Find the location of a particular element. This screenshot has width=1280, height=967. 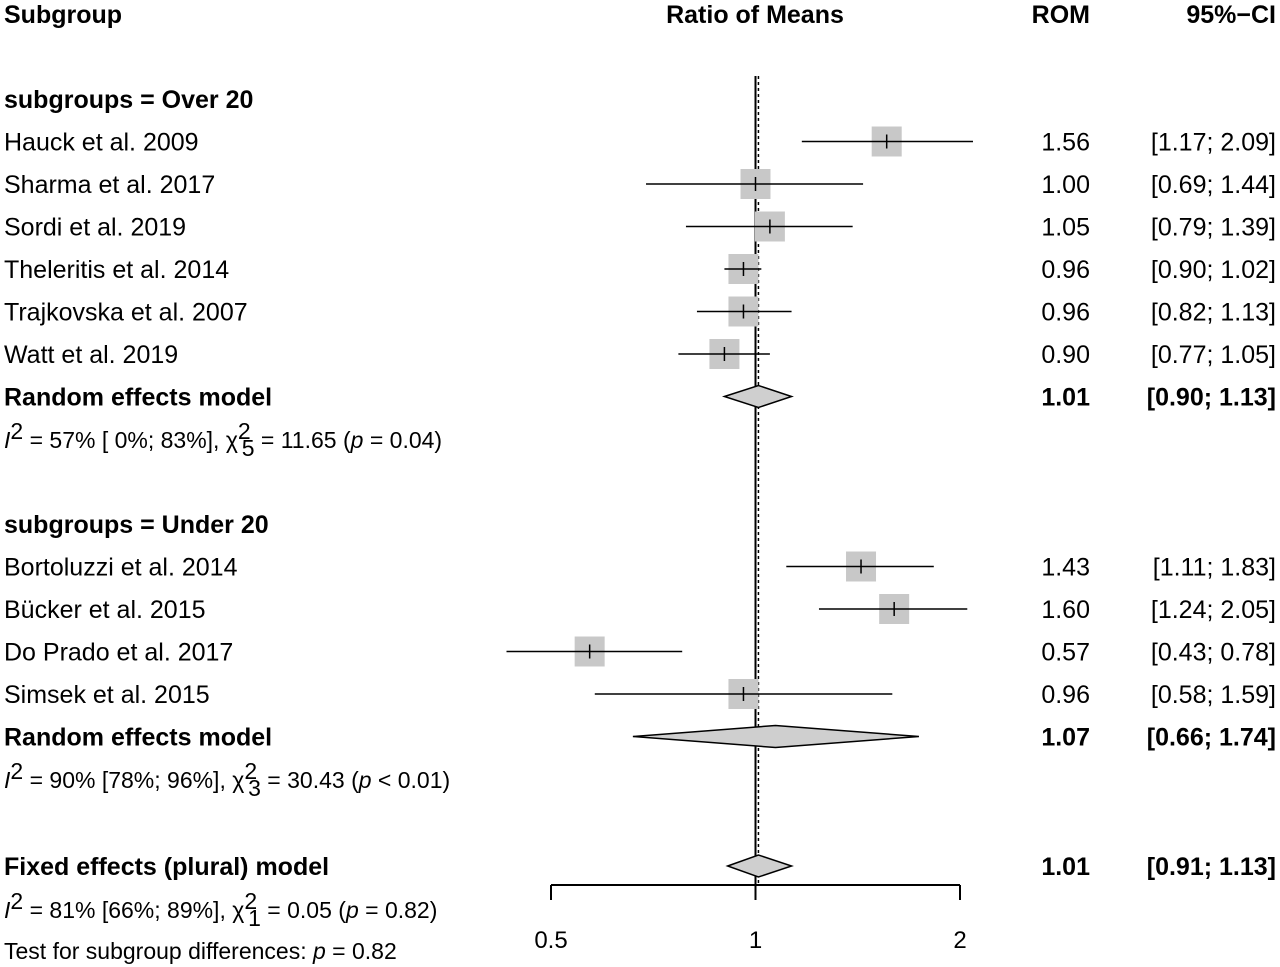

study-label: Hauck et al. 2009 is located at coordinates (101, 143).